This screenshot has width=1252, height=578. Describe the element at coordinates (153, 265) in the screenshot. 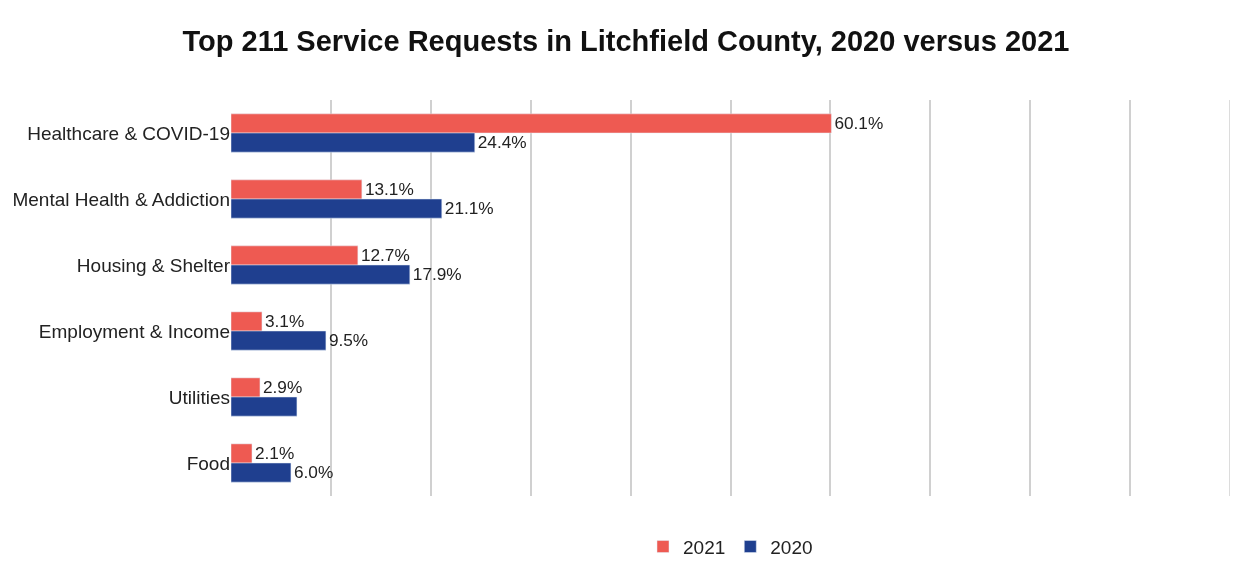

I see `y-tick-label: Housing & Shelter` at that location.